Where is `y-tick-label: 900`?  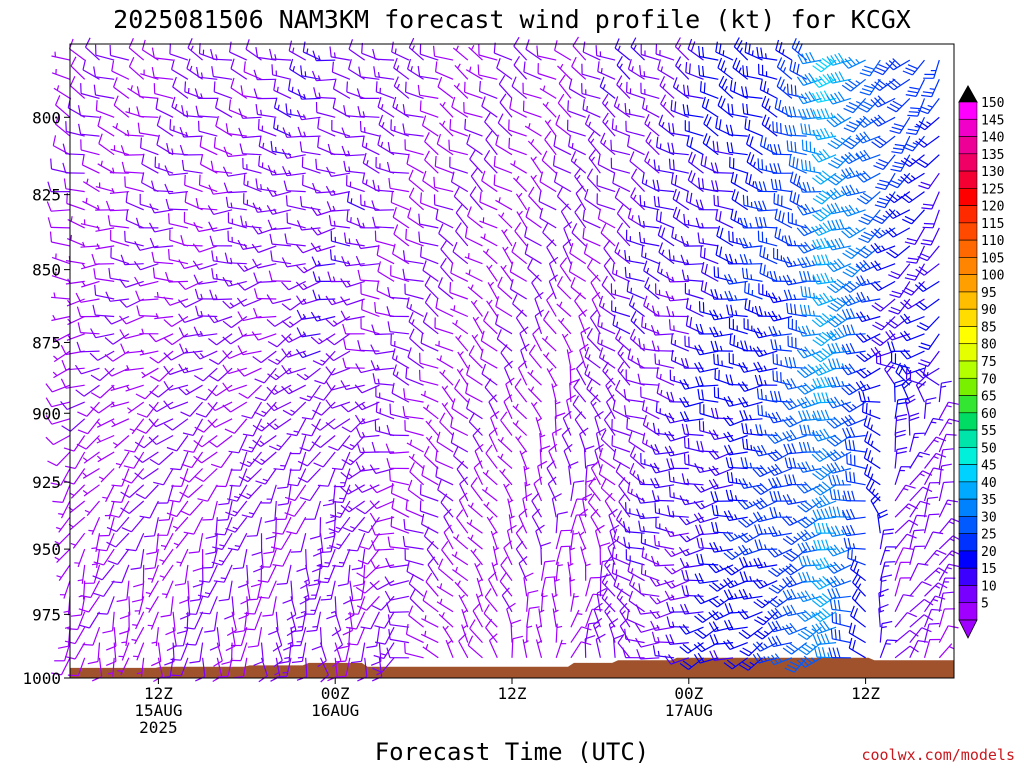
y-tick-label: 900 is located at coordinates (46, 413).